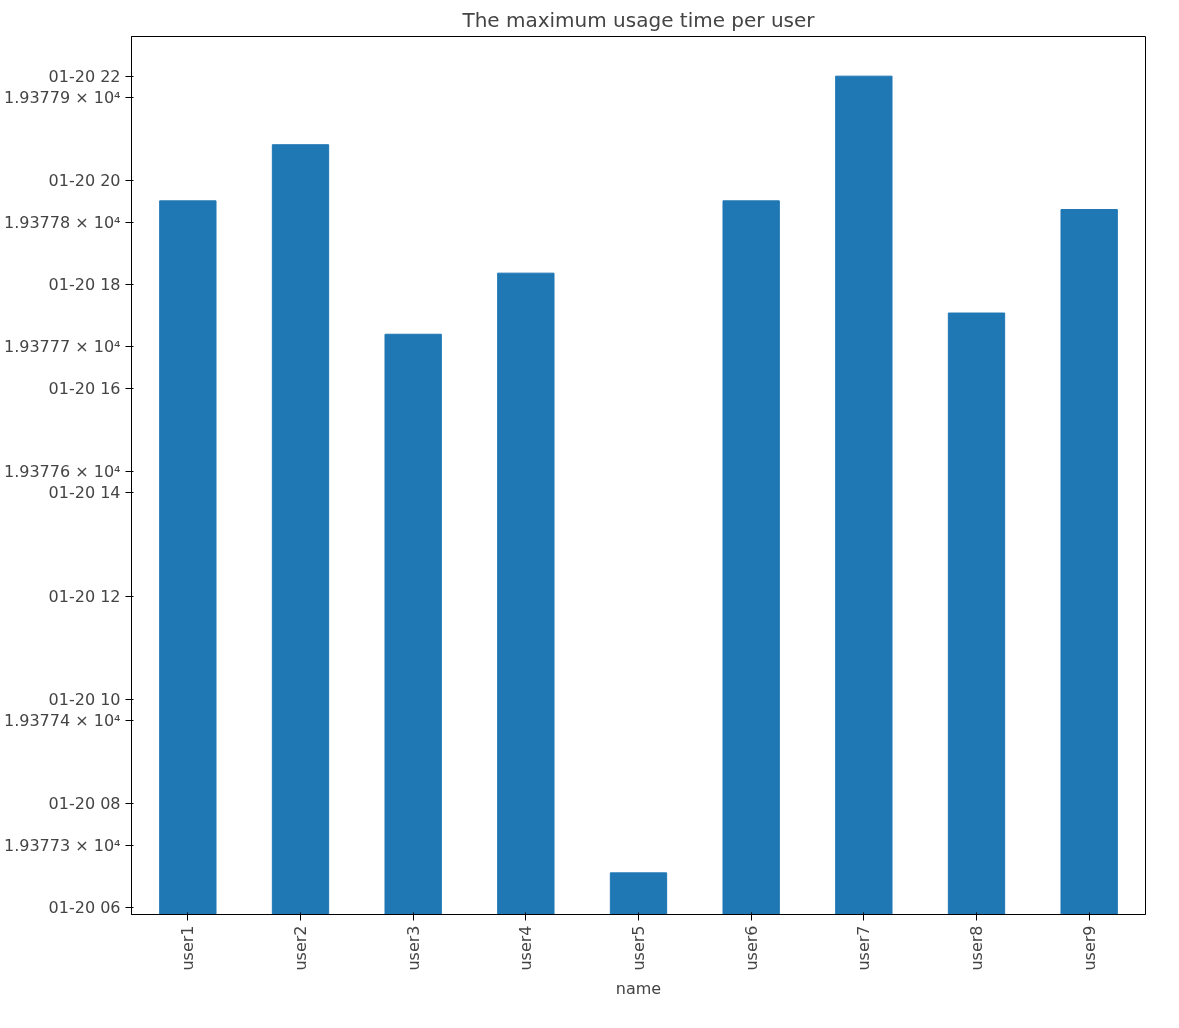 The height and width of the screenshot is (1028, 1179). I want to click on y-tick-label: 1.93779 × 10⁴, so click(62, 97).